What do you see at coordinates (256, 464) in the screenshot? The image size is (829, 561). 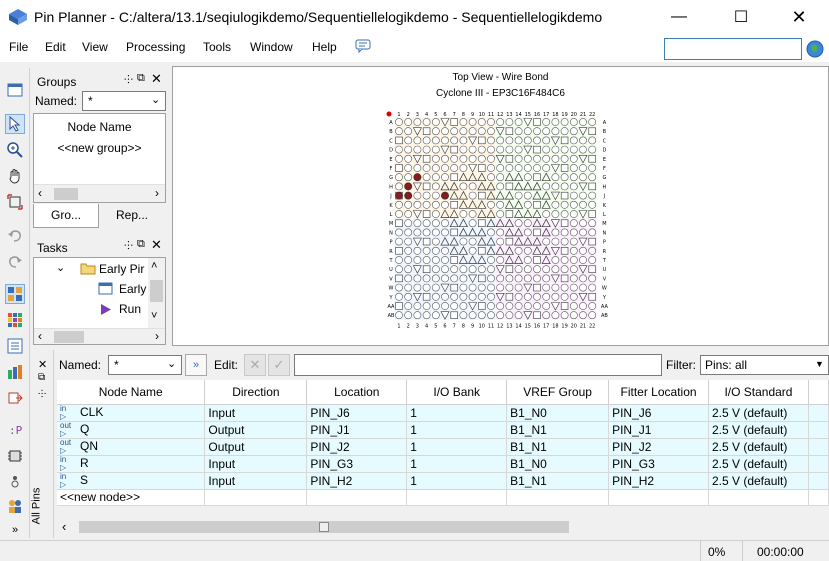 I see `direction-cell: Input` at bounding box center [256, 464].